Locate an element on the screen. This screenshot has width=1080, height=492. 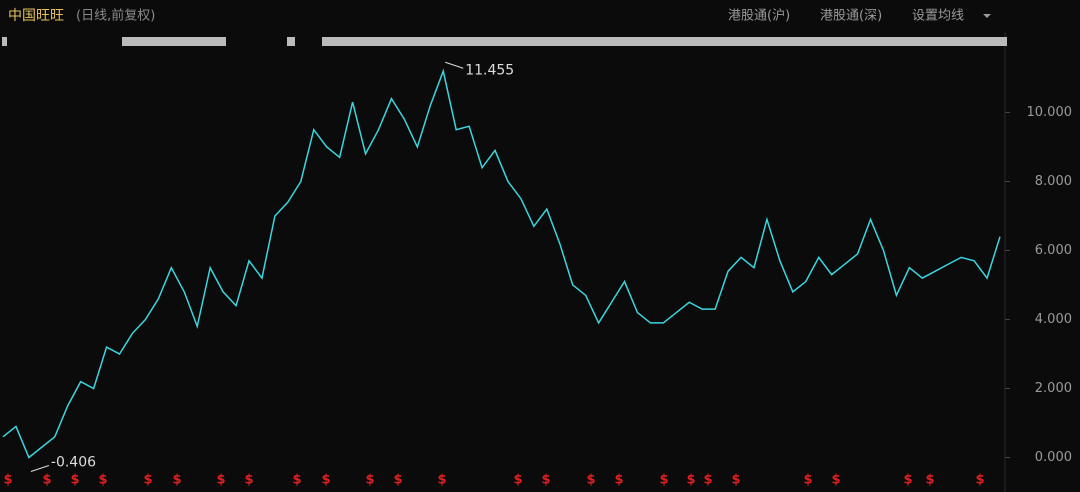
dropdown-icon is located at coordinates (987, 16).